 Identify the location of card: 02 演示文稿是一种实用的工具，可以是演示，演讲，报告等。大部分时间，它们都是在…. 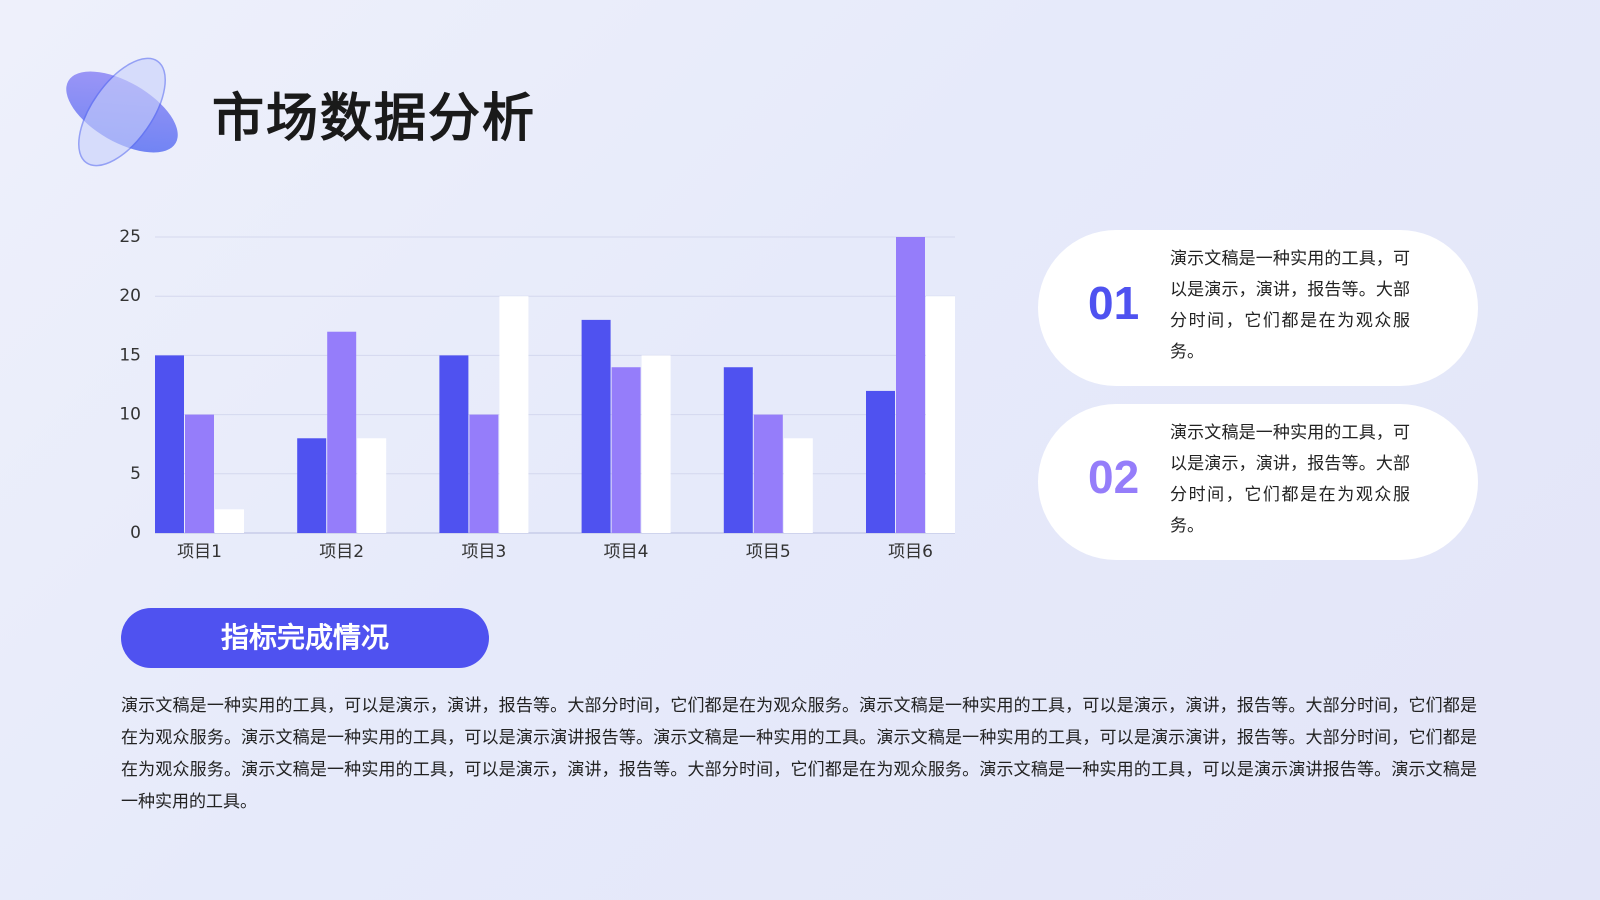
(1258, 482).